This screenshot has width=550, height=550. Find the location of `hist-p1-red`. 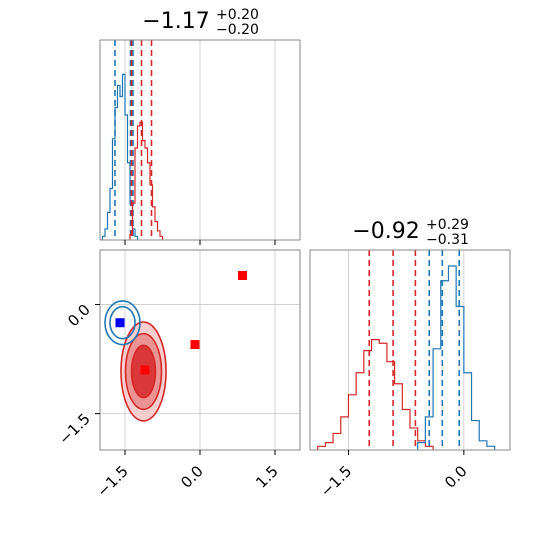

hist-p1-red is located at coordinates (375, 394).